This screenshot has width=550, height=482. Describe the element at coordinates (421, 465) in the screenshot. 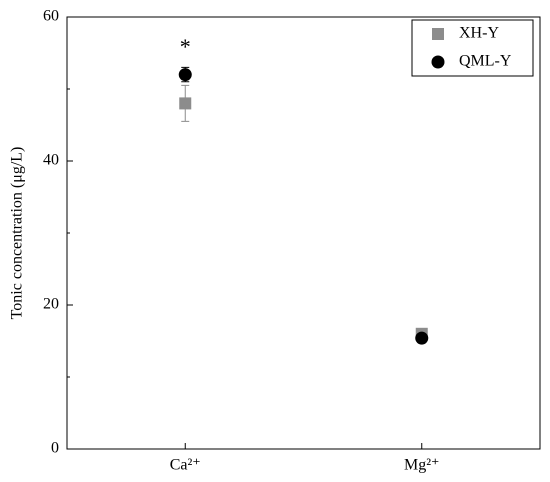

I see `x-tick-label: Mg²⁺` at that location.